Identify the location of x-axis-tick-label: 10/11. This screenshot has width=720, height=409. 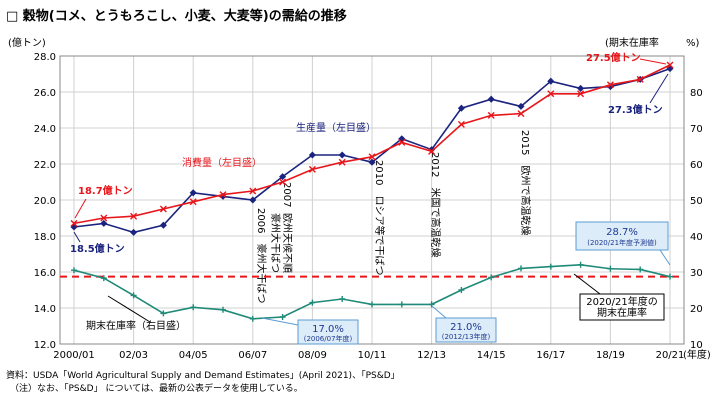
(372, 355).